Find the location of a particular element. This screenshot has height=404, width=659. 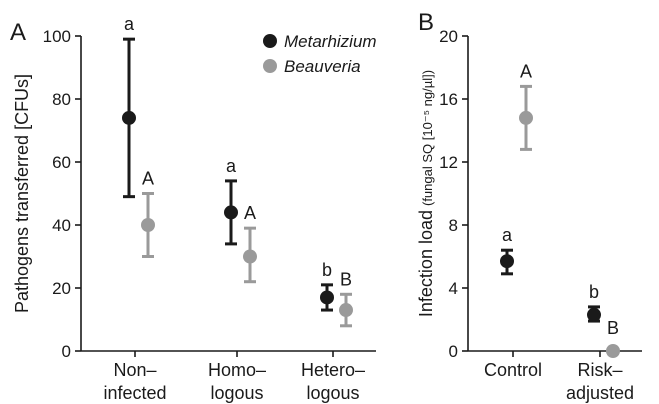

y-tick-label: 16 is located at coordinates (448, 99).